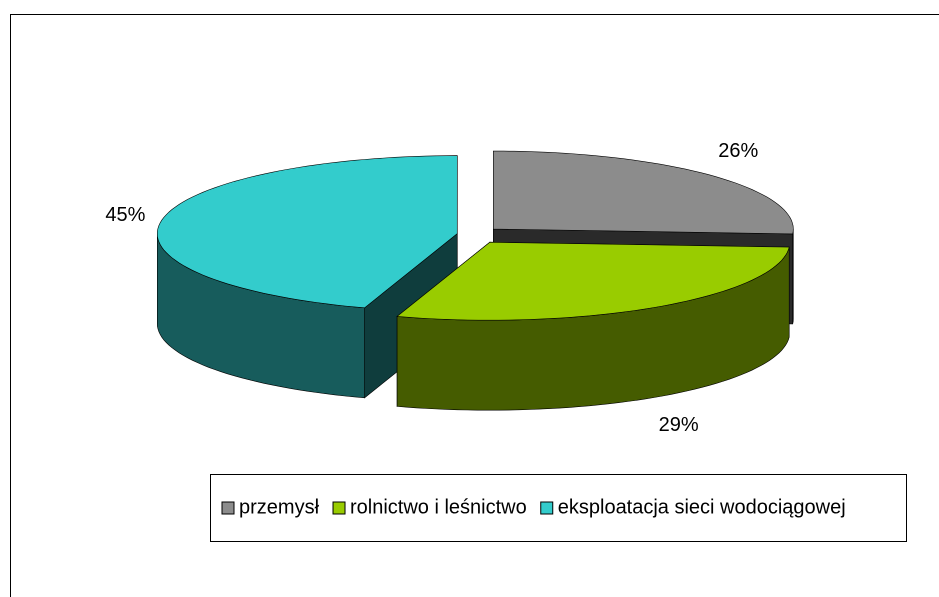 This screenshot has width=939, height=597. What do you see at coordinates (793, 276) in the screenshot?
I see `slice-side` at bounding box center [793, 276].